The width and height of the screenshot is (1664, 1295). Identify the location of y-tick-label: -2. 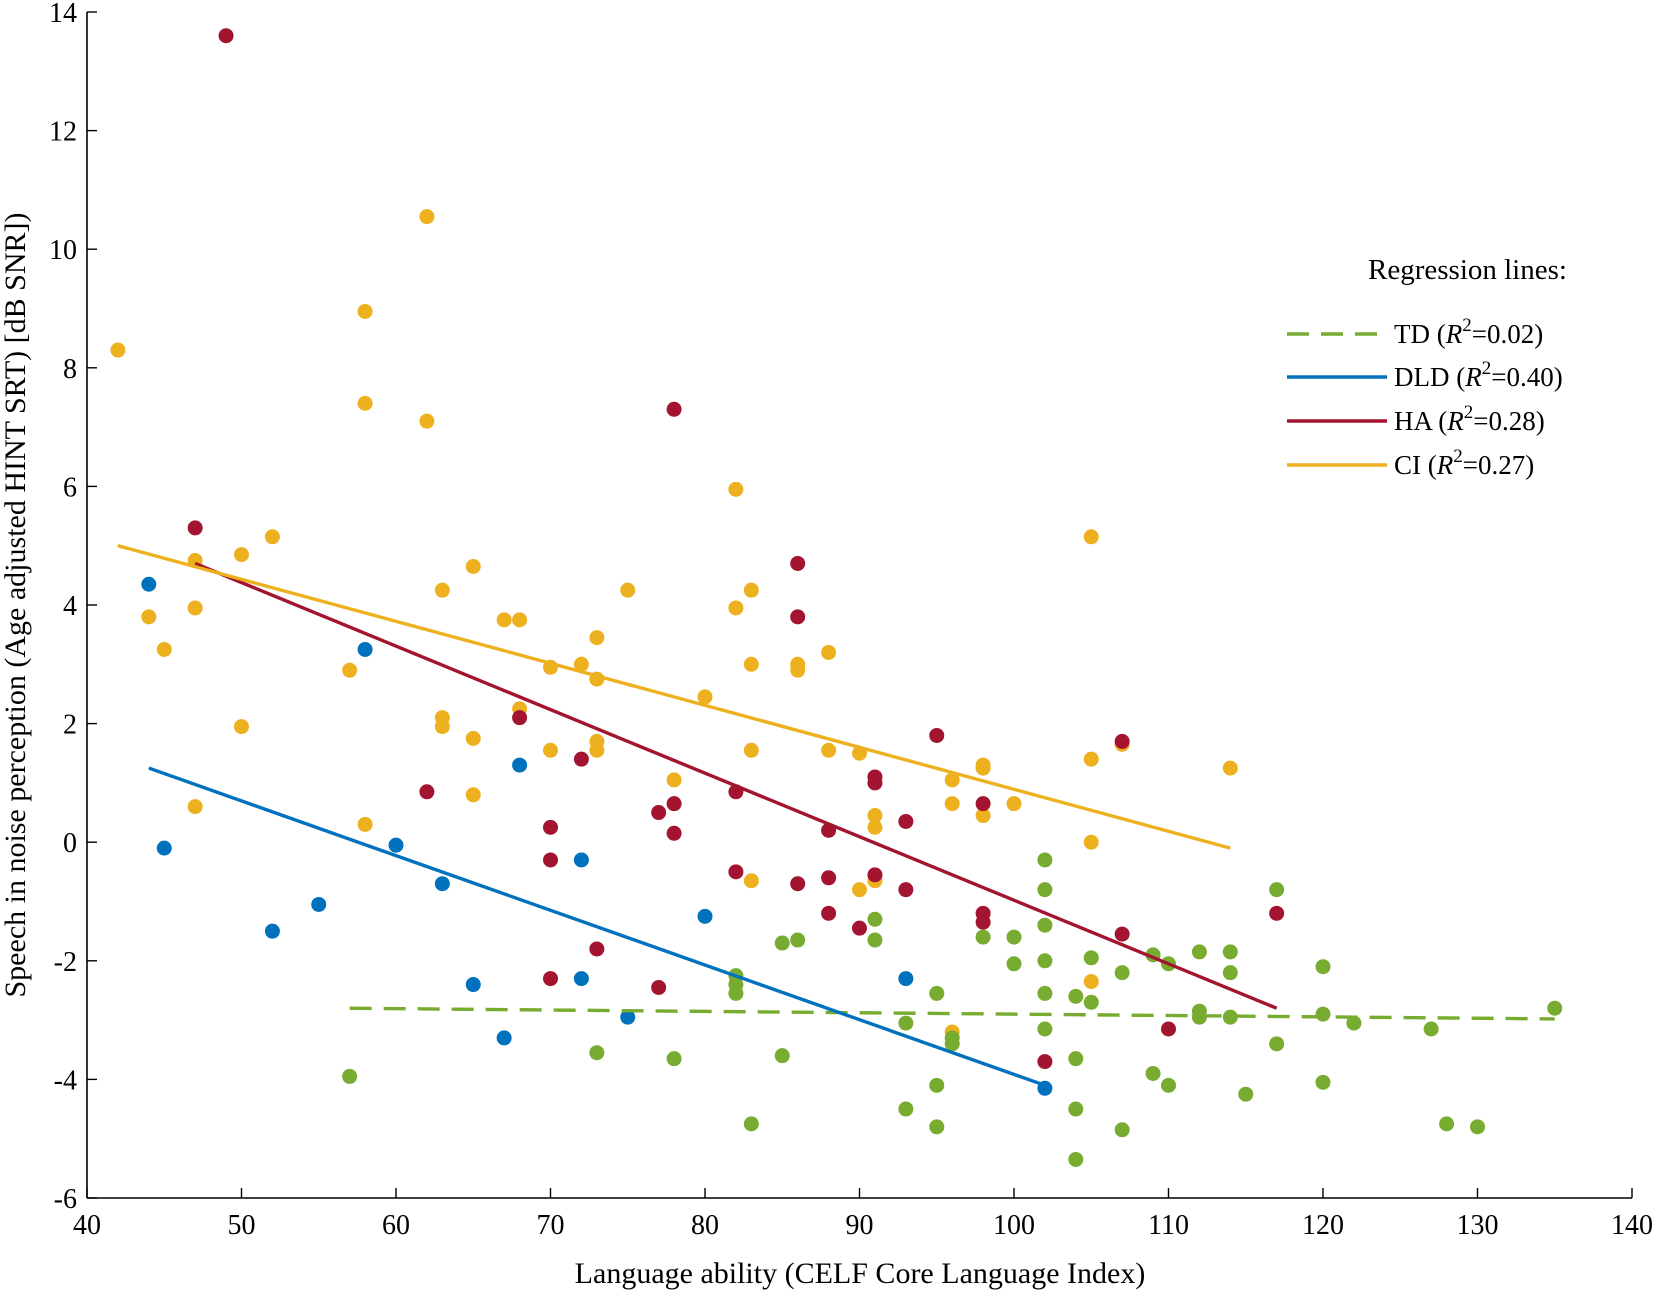
(65, 962).